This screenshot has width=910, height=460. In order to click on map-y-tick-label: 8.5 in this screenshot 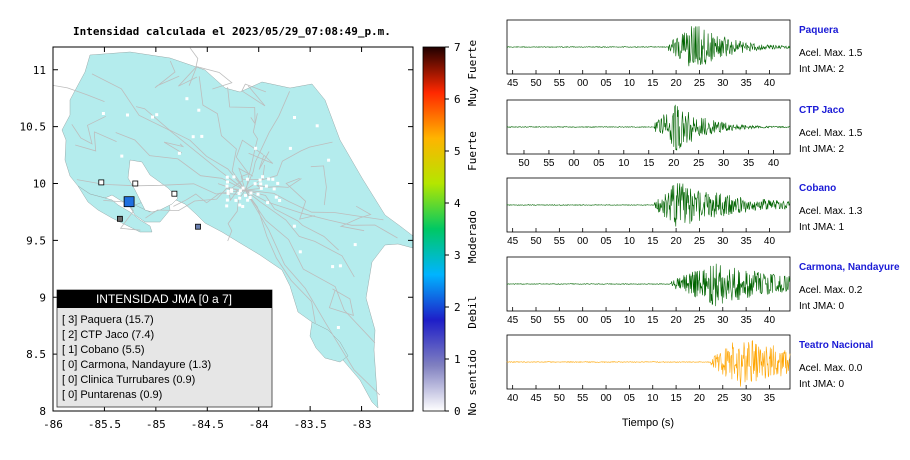, I will do `click(36, 354)`.